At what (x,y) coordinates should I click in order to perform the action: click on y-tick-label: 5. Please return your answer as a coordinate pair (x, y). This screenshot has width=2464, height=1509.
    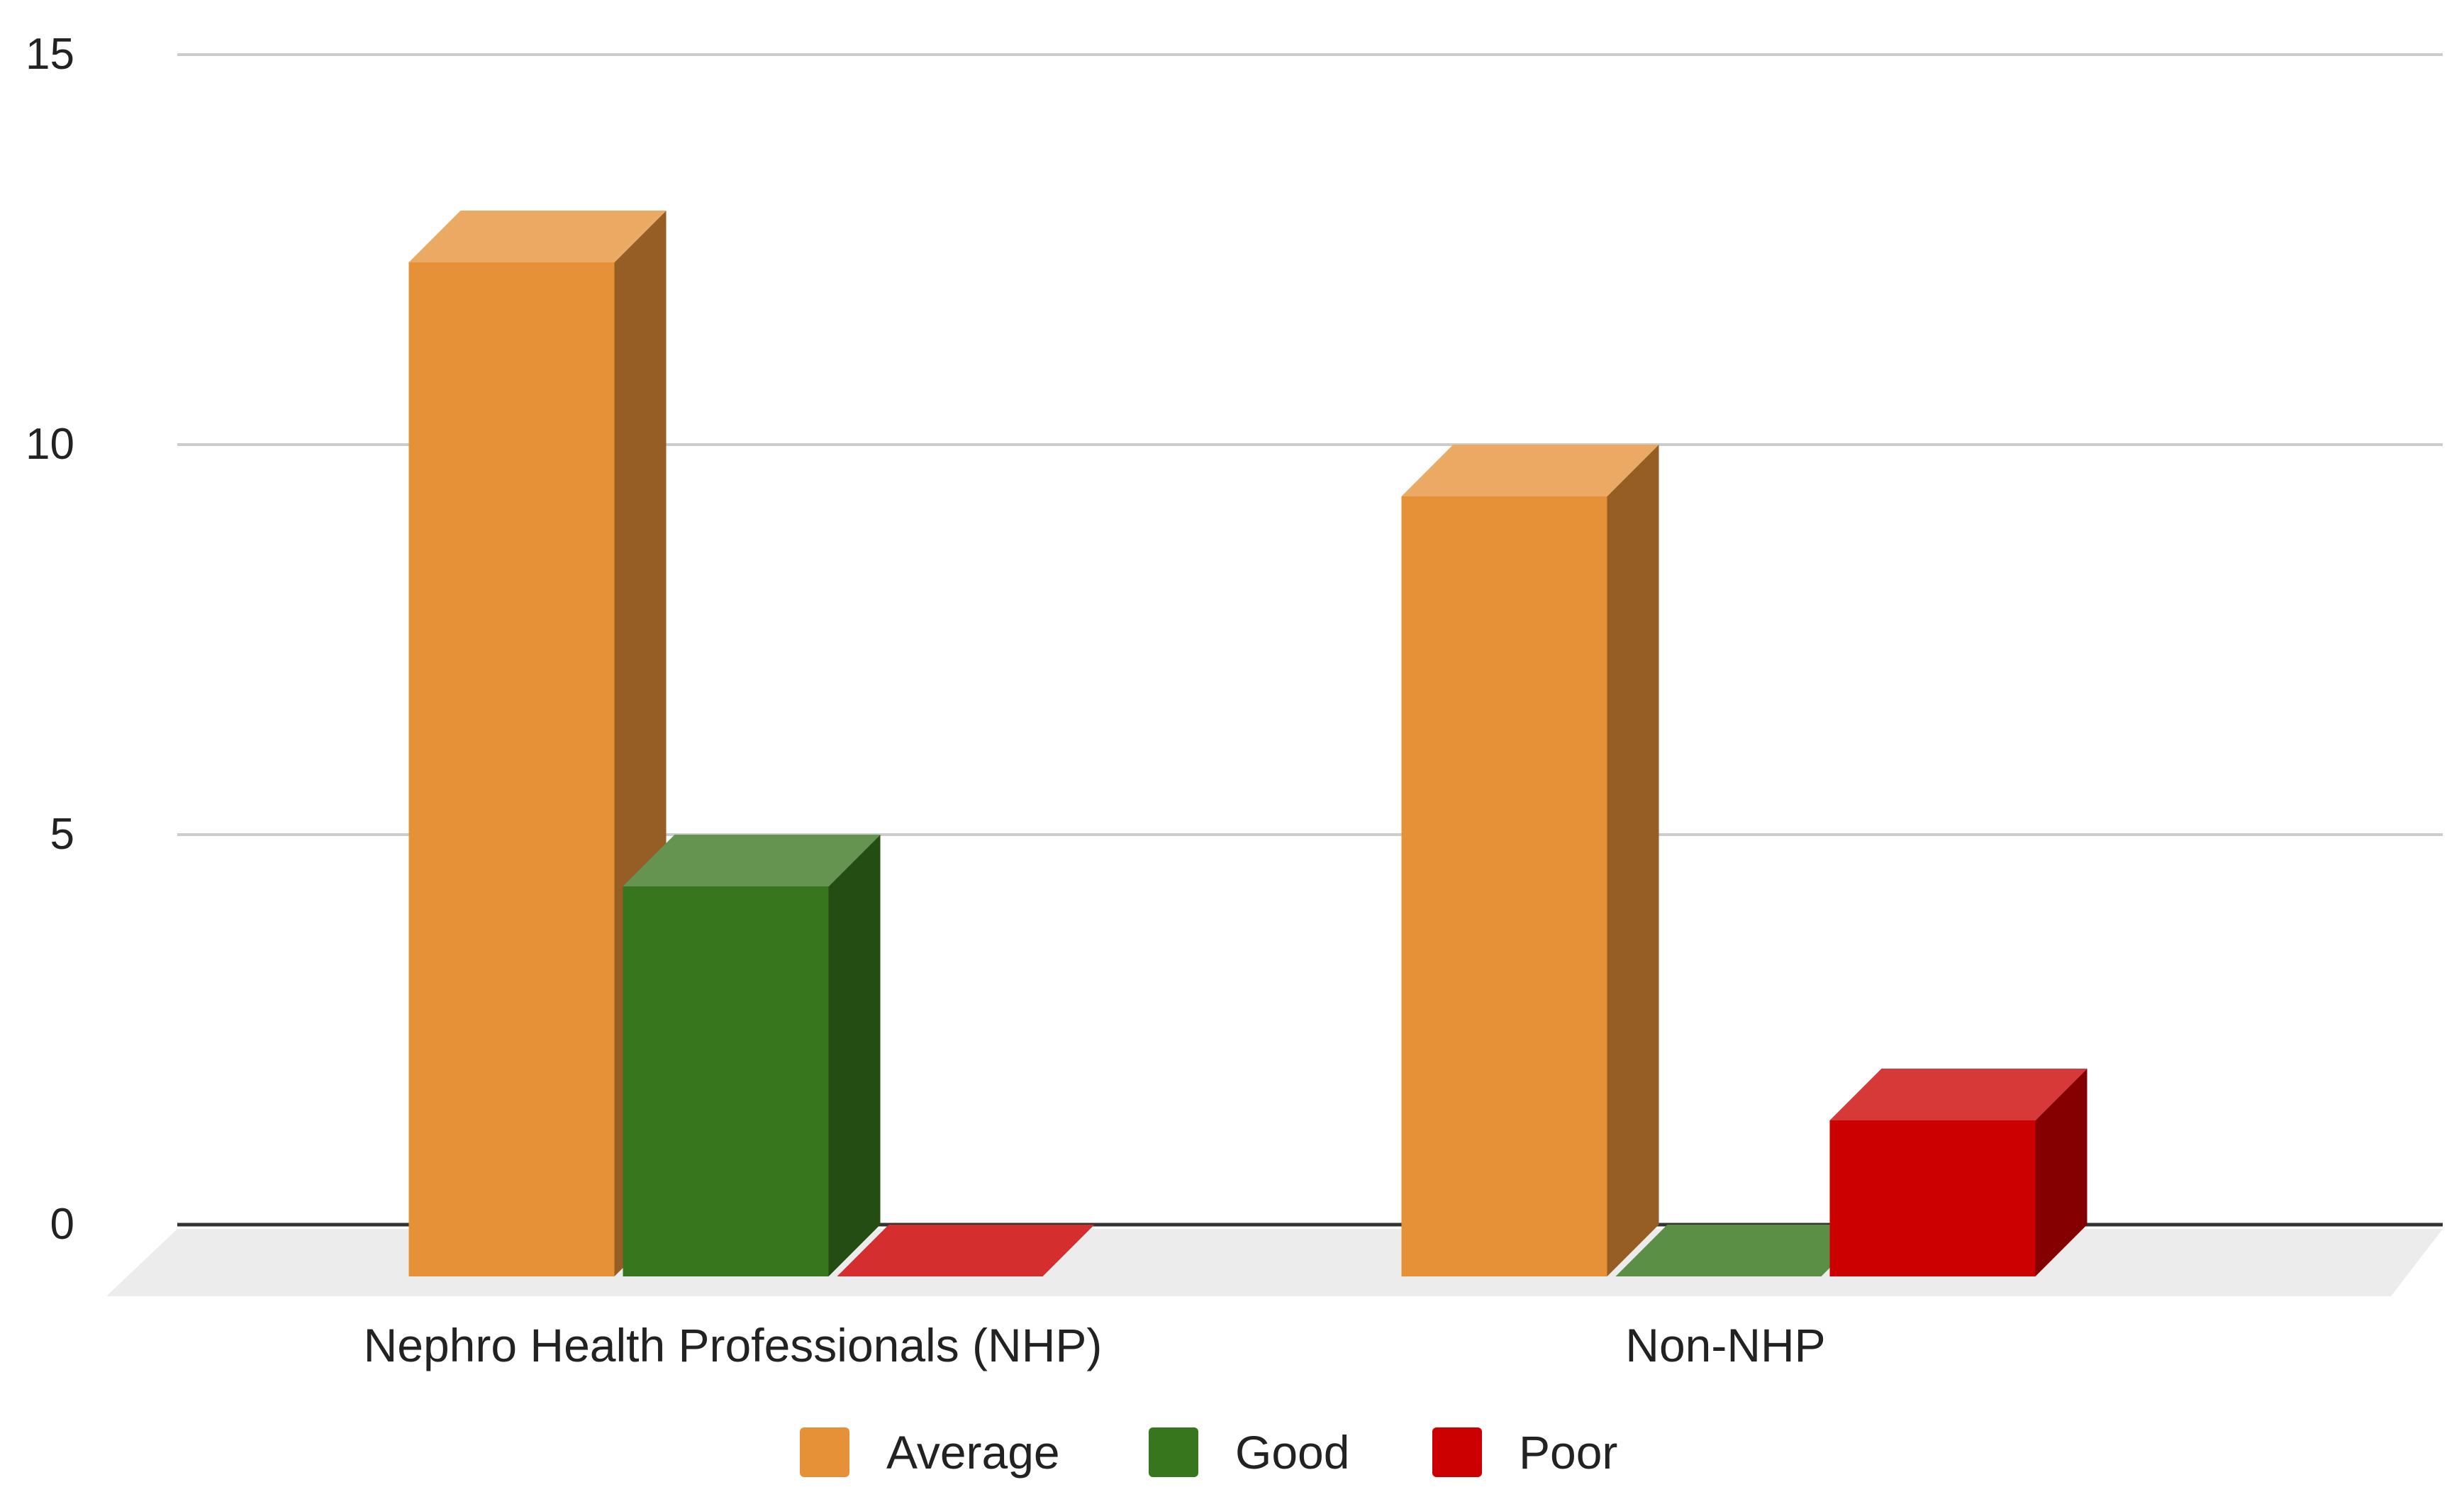
    Looking at the image, I should click on (62, 834).